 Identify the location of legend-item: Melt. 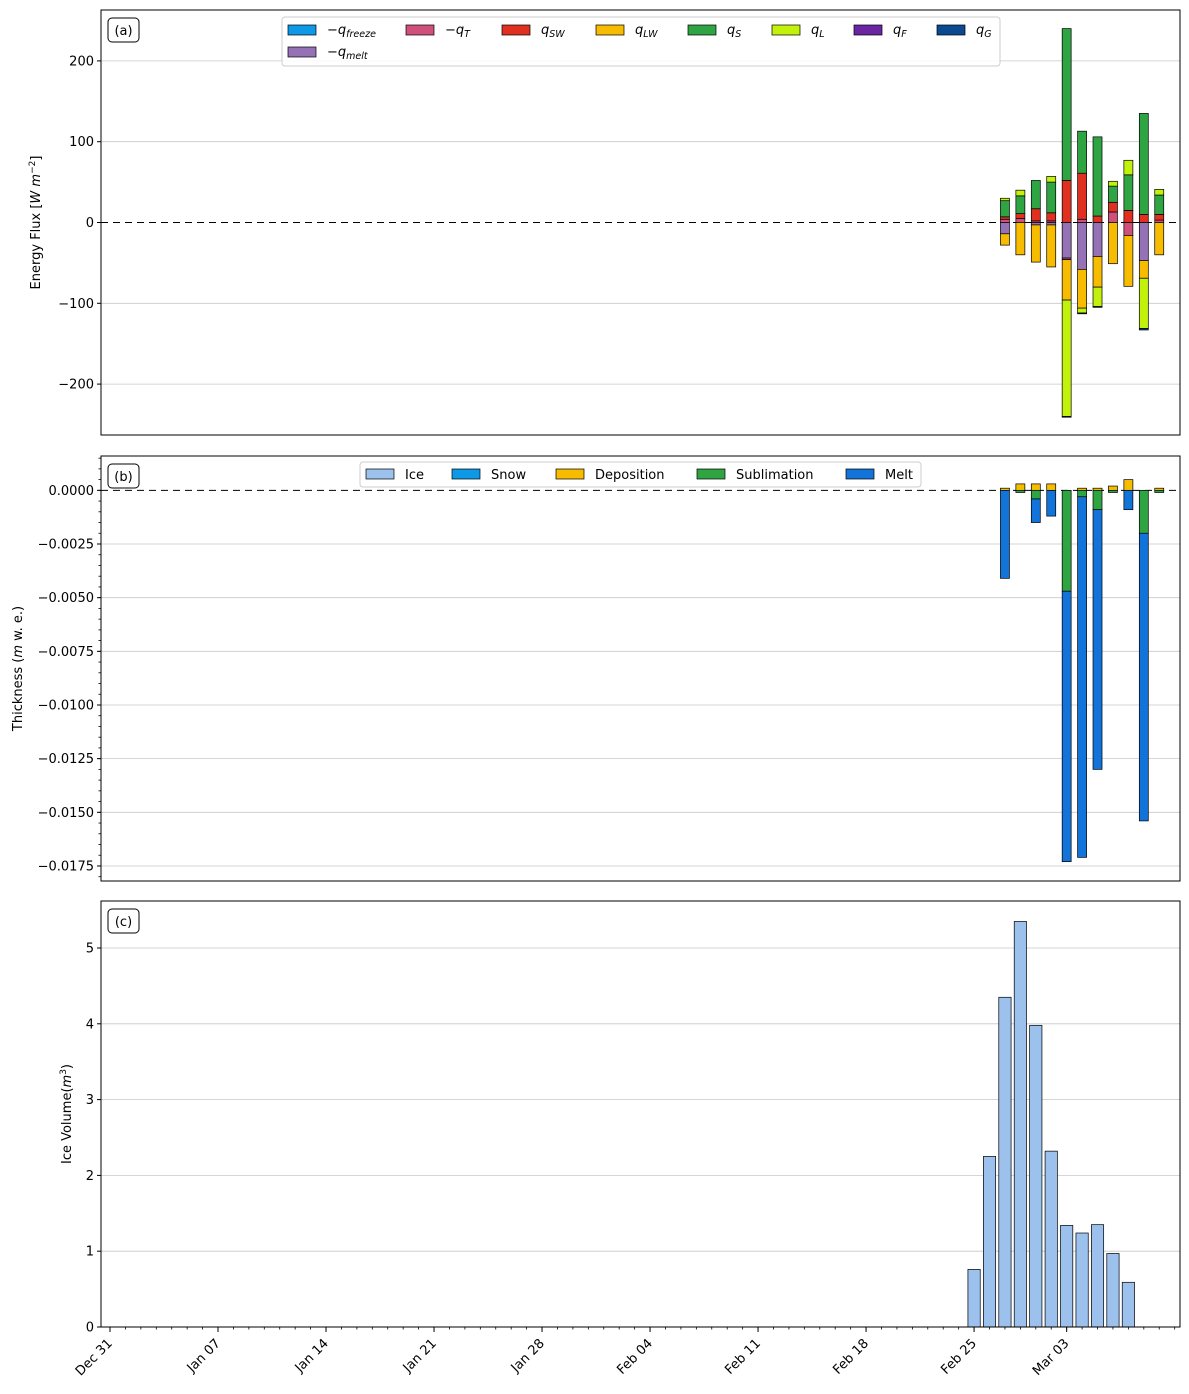
(879, 475).